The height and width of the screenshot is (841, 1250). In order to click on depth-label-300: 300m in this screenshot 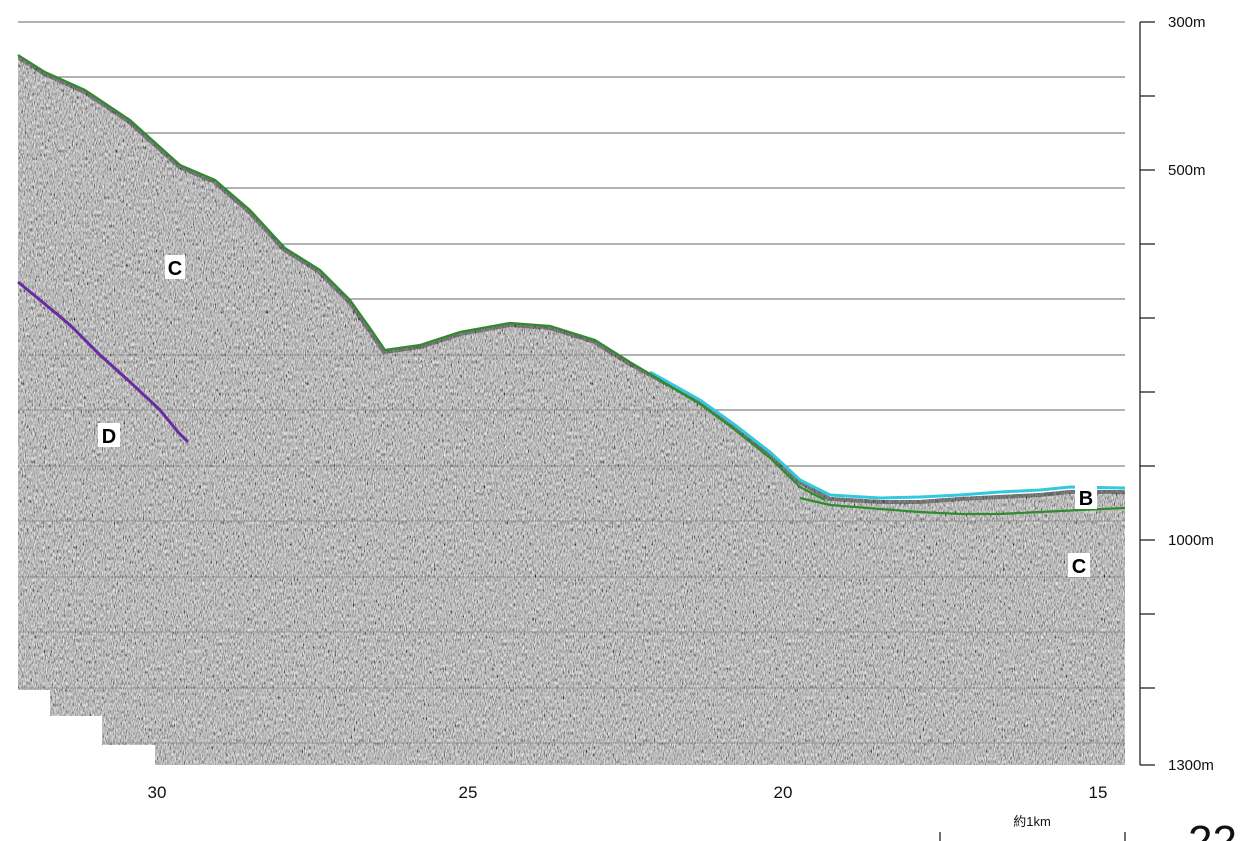, I will do `click(1187, 22)`.